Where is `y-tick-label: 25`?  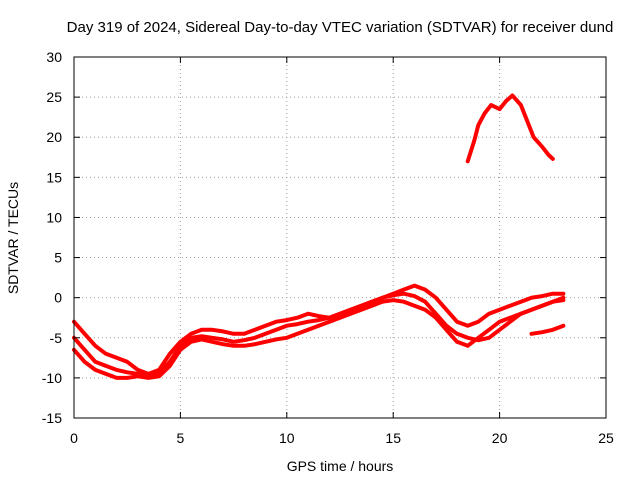 y-tick-label: 25 is located at coordinates (54, 97).